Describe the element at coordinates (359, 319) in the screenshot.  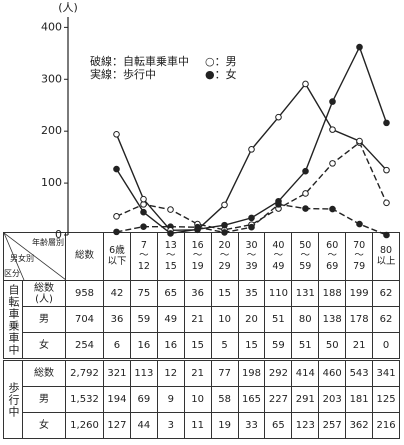
I see `value-cell: 178` at that location.